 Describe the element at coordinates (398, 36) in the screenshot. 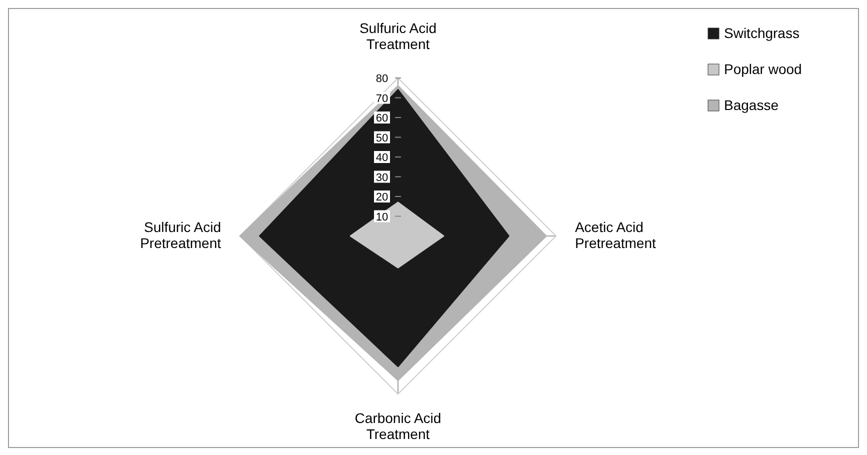

I see `spoke-label: Sulfuric Acid Treatment` at that location.